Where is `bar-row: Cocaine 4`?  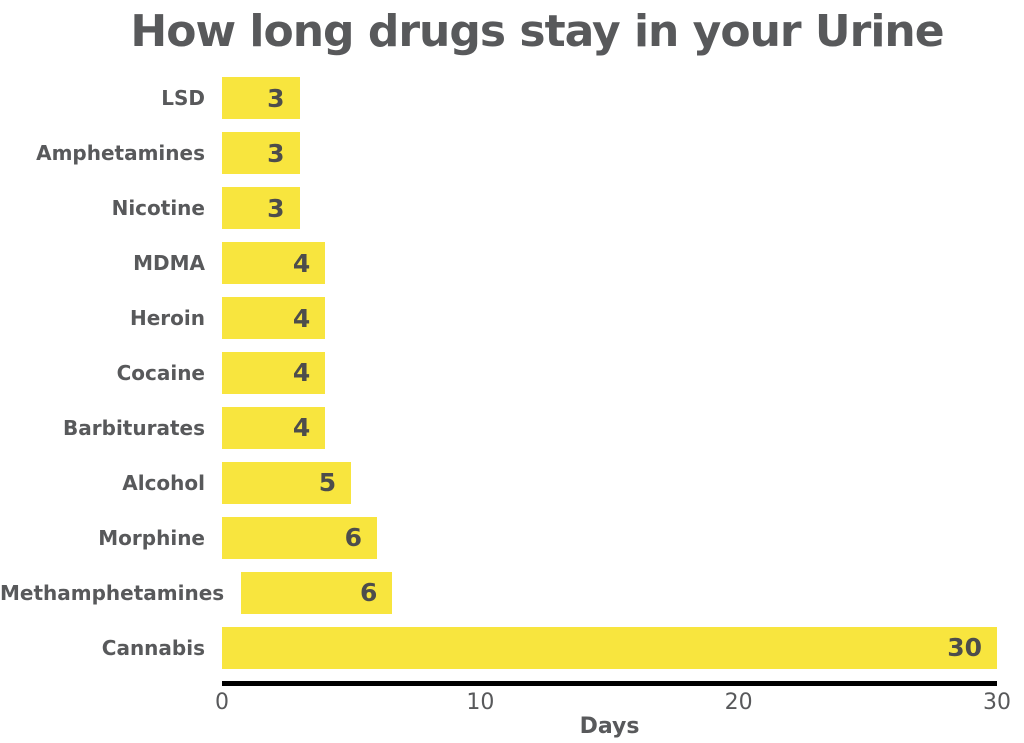
bar-row: Cocaine 4 is located at coordinates (498, 373).